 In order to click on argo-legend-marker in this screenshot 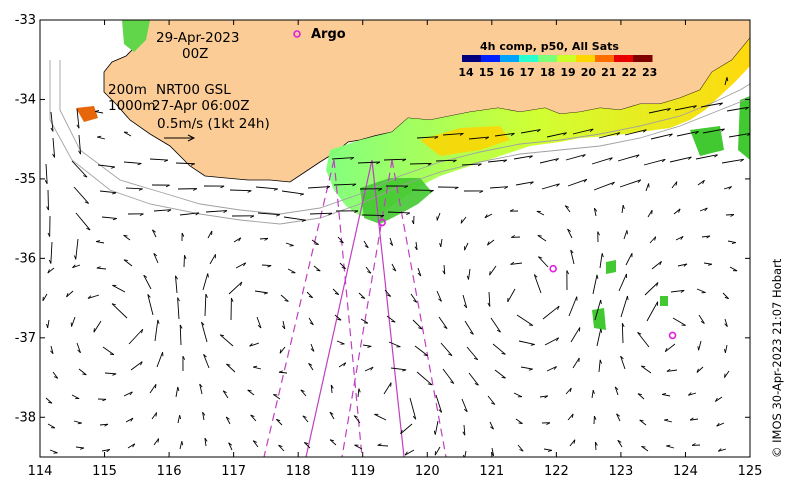, I will do `click(297, 34)`.